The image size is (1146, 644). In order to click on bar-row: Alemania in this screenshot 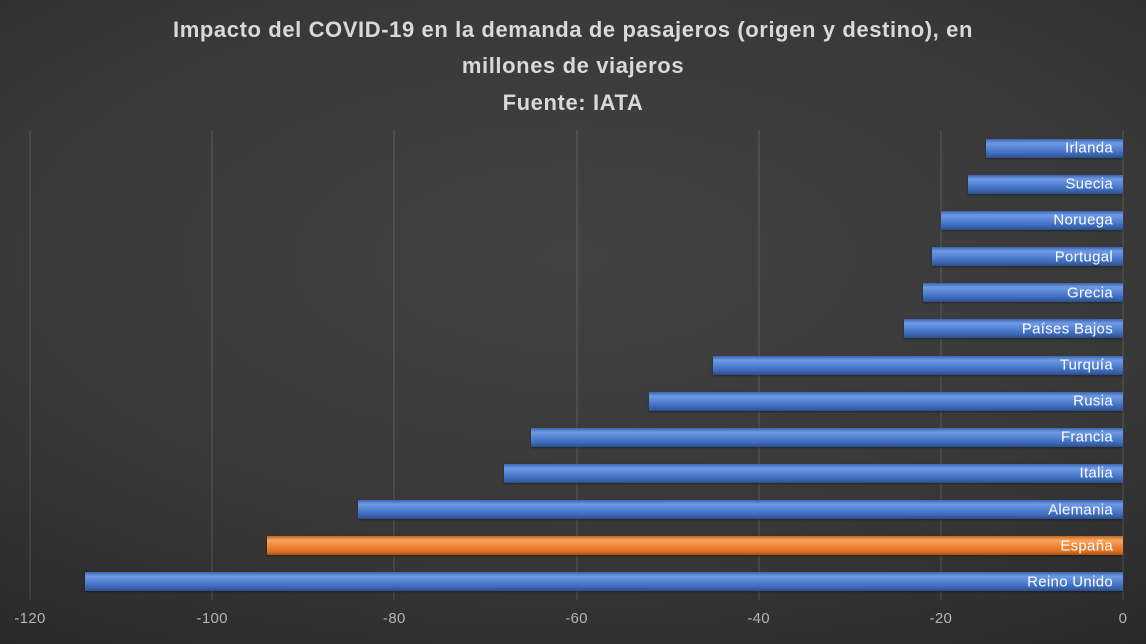, I will do `click(576, 510)`.